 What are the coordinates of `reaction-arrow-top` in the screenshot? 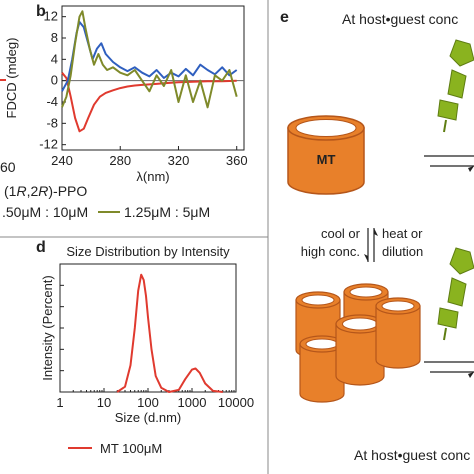 It's located at (449, 163).